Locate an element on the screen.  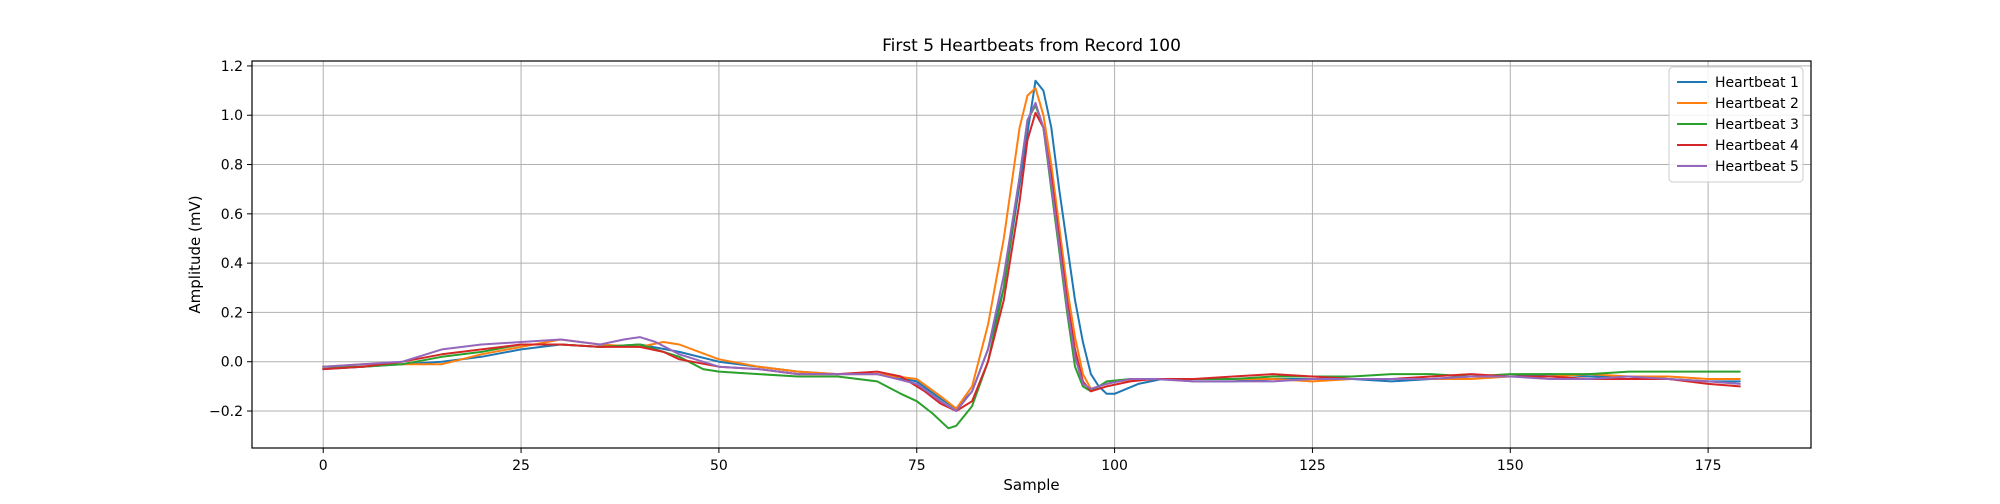
x-tick-label: 50 is located at coordinates (719, 466).